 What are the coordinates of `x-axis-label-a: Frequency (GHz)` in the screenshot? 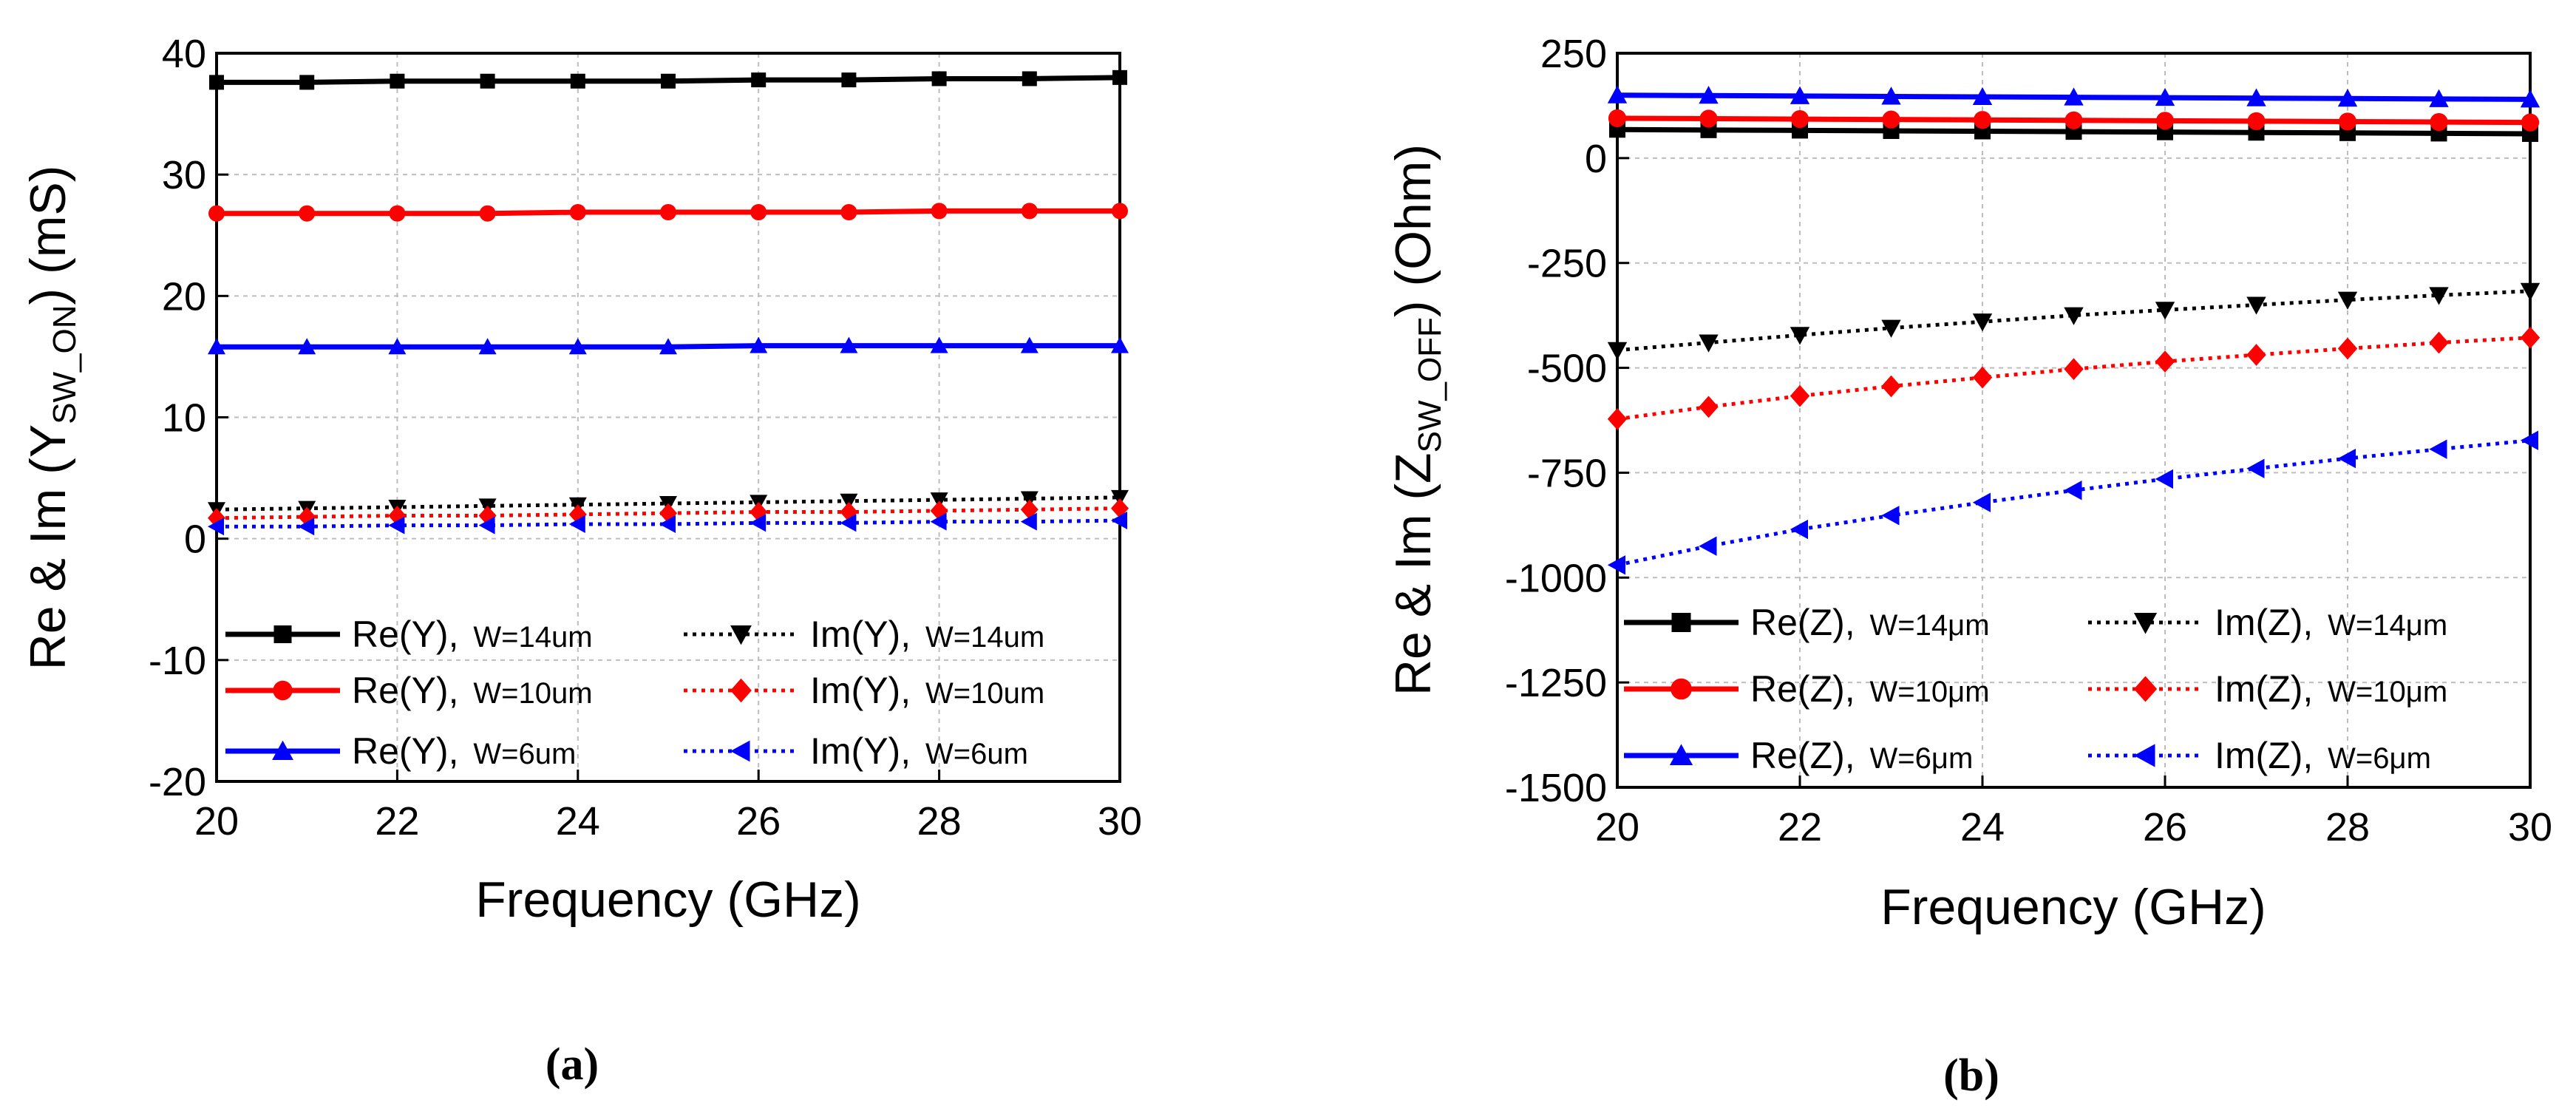 It's located at (667, 900).